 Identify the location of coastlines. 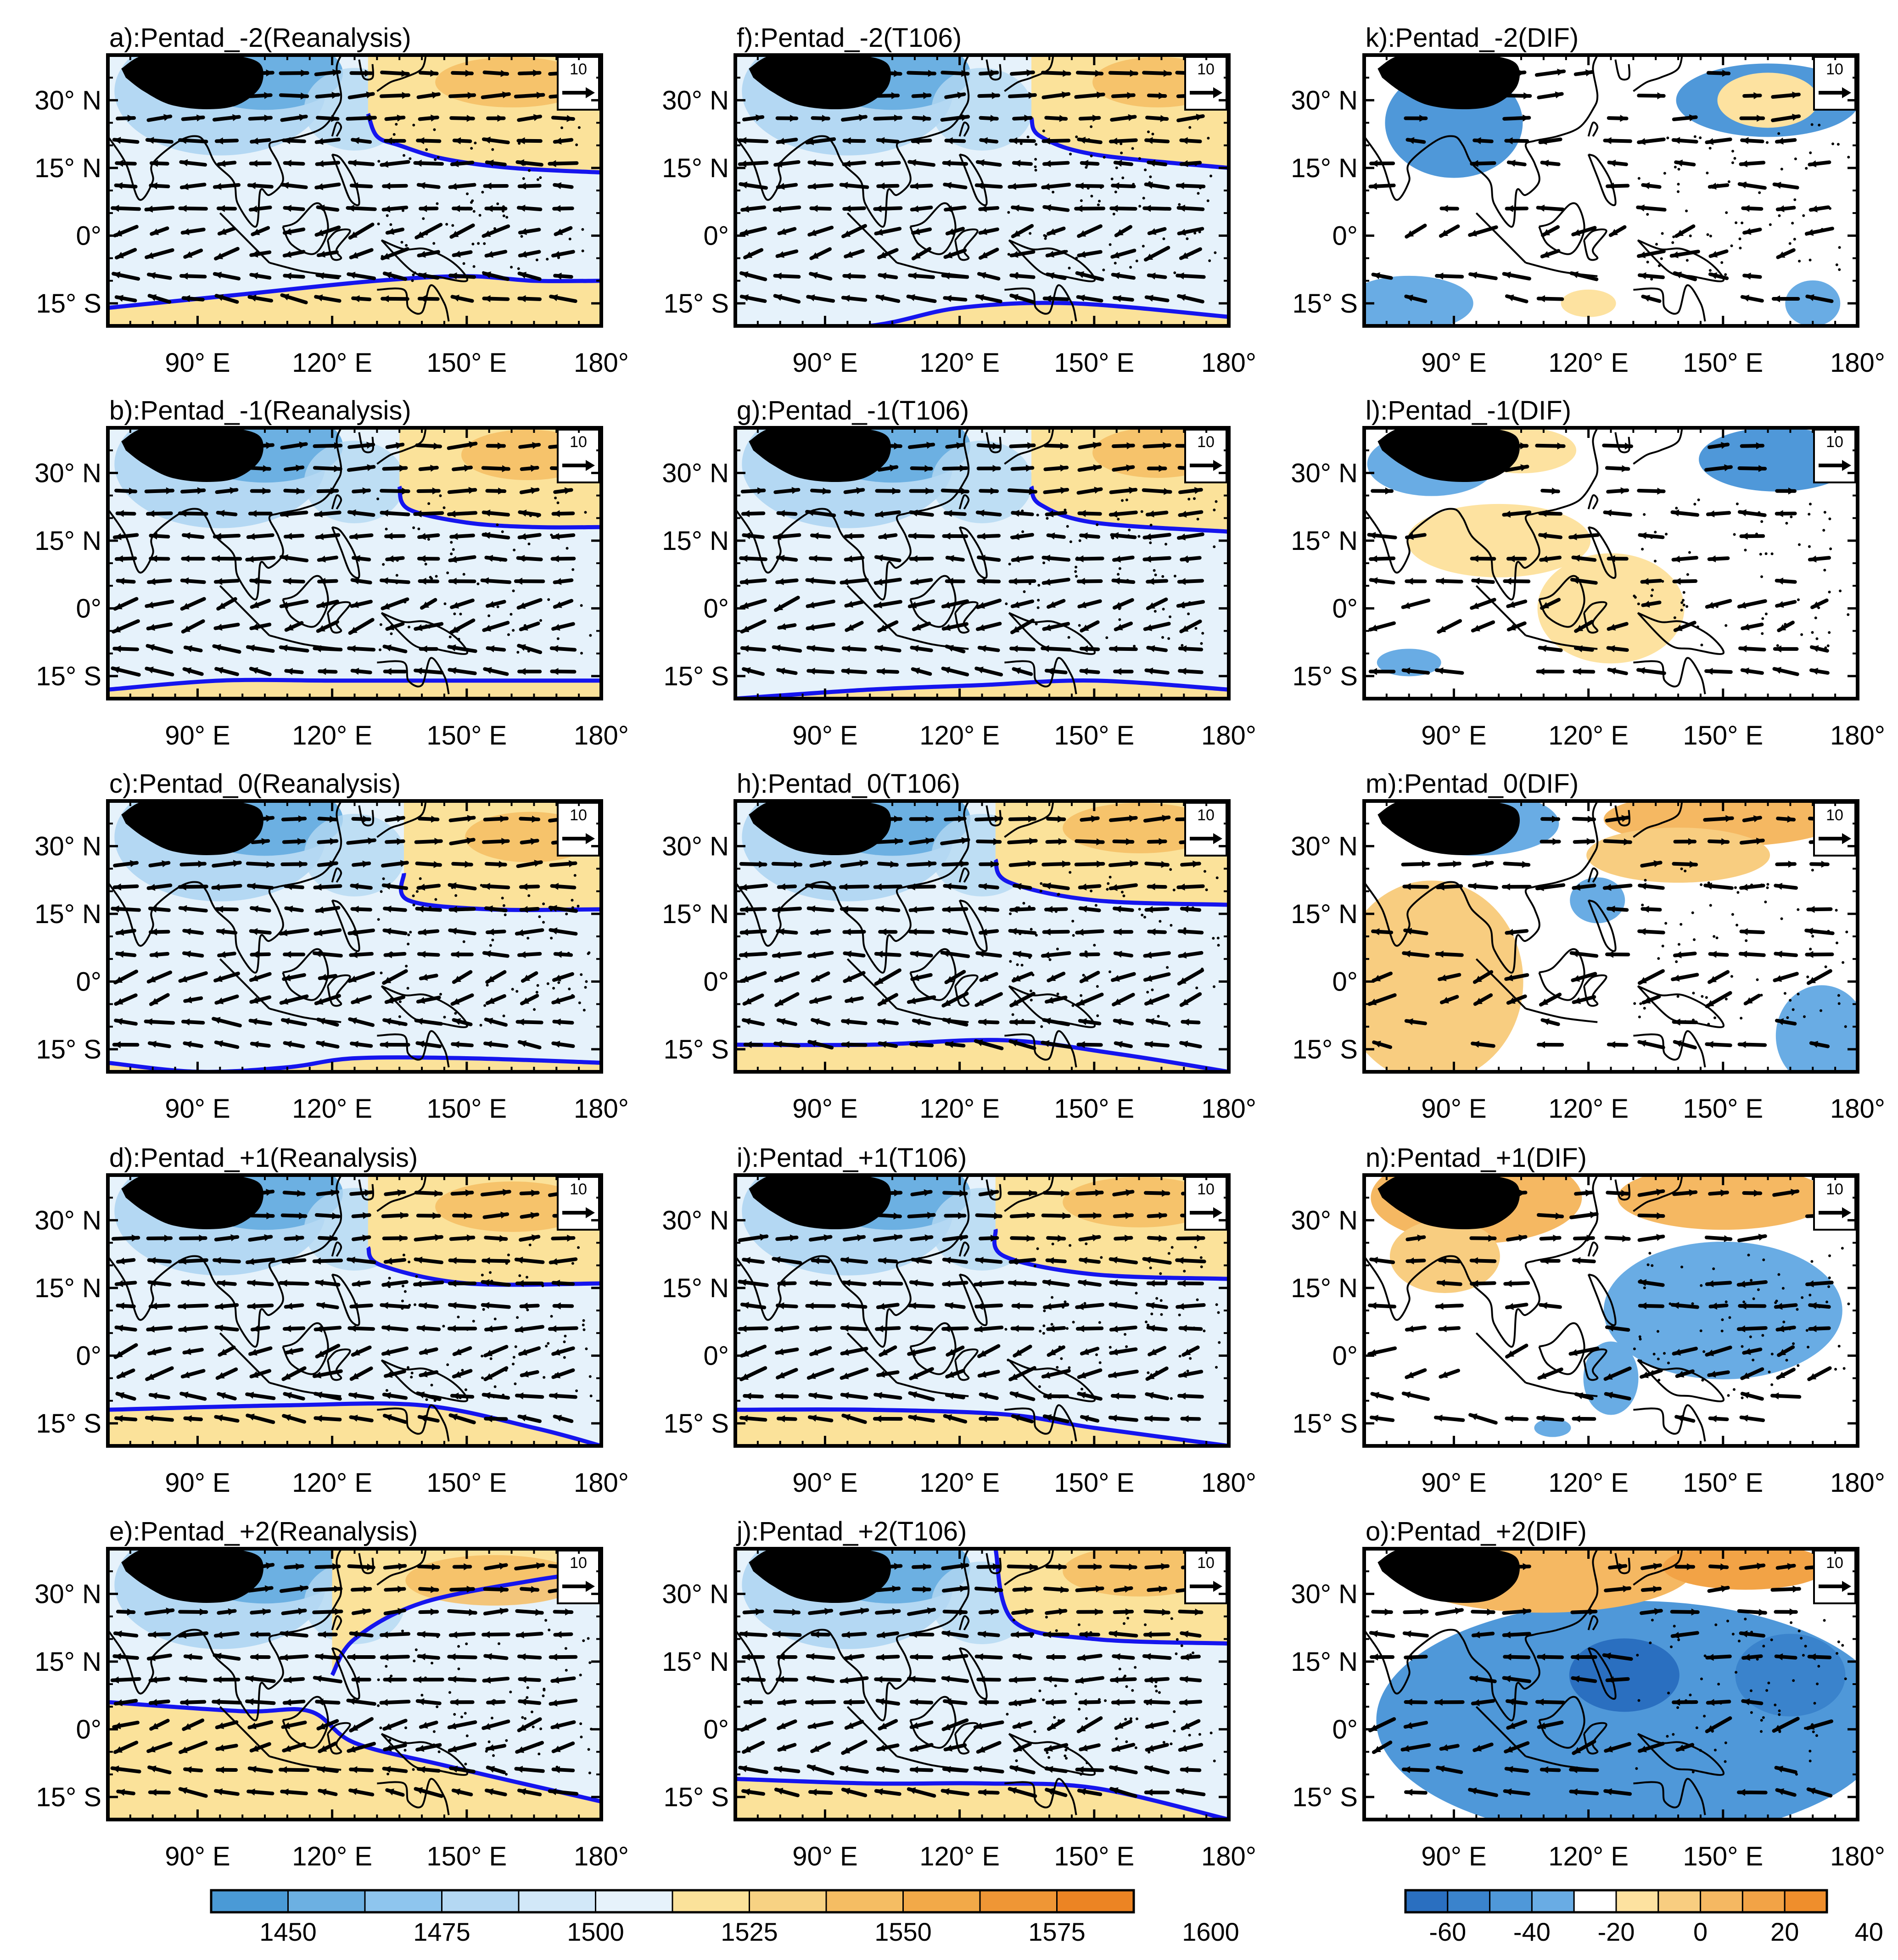
(1607, 188).